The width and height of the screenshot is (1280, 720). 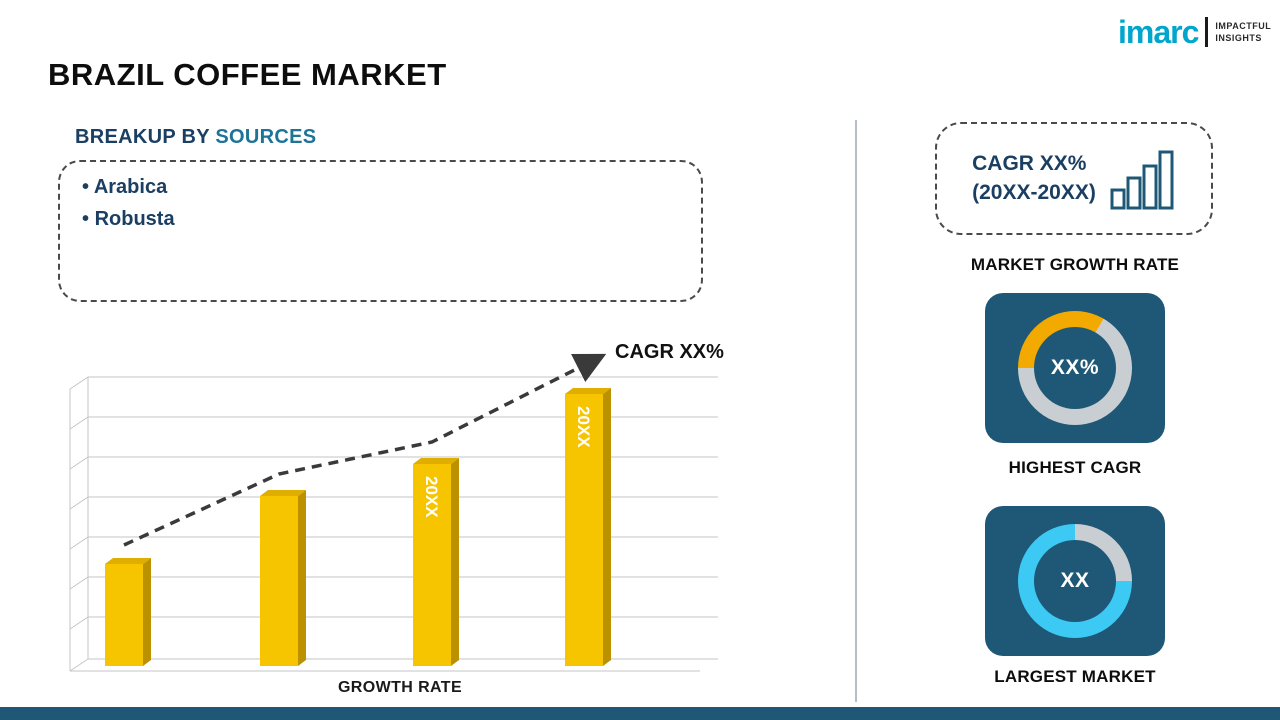 I want to click on sources-box: Arabica Robusta, so click(x=380, y=231).